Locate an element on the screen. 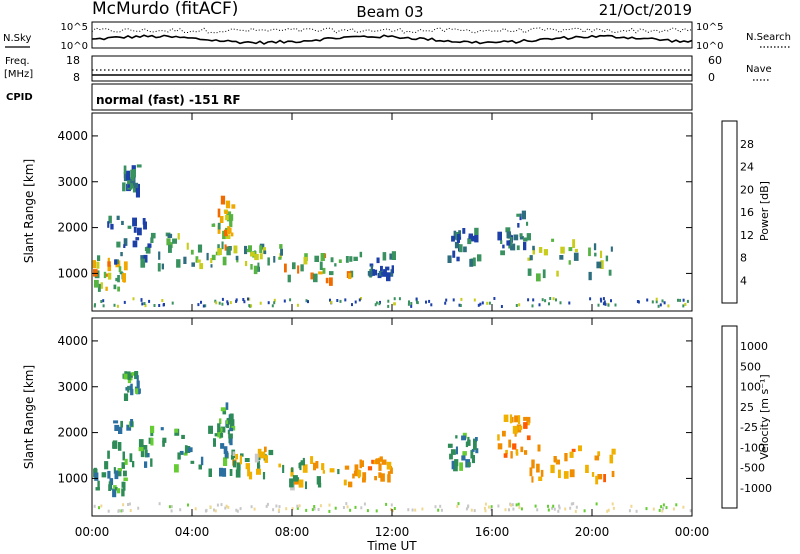 The height and width of the screenshot is (554, 800). colorbar-tick-label: -500 is located at coordinates (752, 468).